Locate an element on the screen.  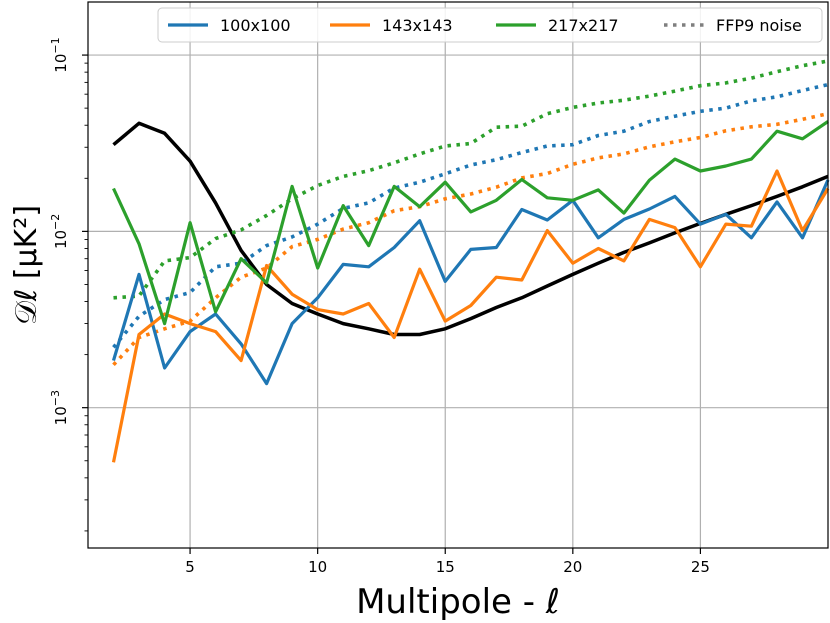
x-tick-label: 15 is located at coordinates (445, 567).